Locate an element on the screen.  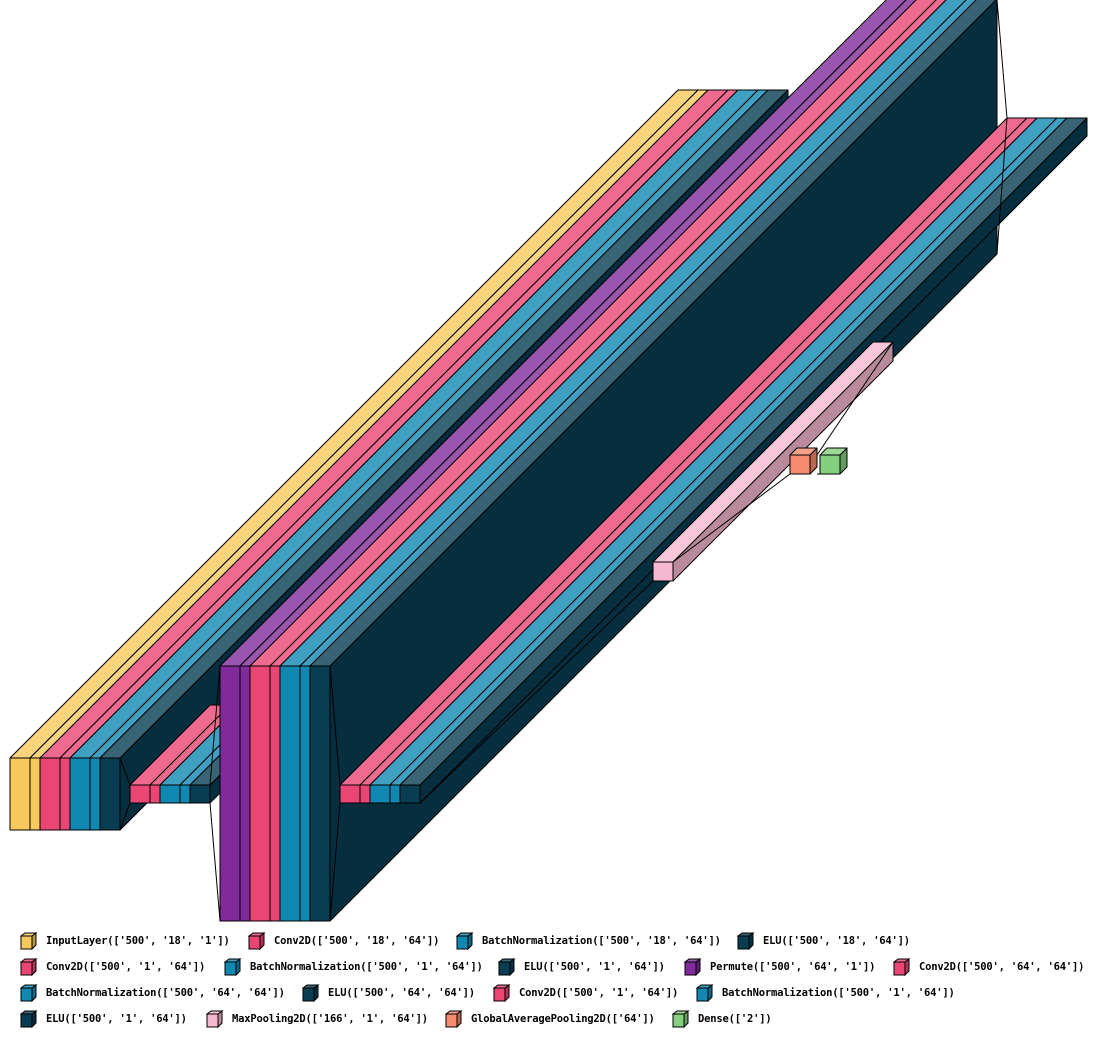
layer-batchnorm-1b-front is located at coordinates (380, 794).